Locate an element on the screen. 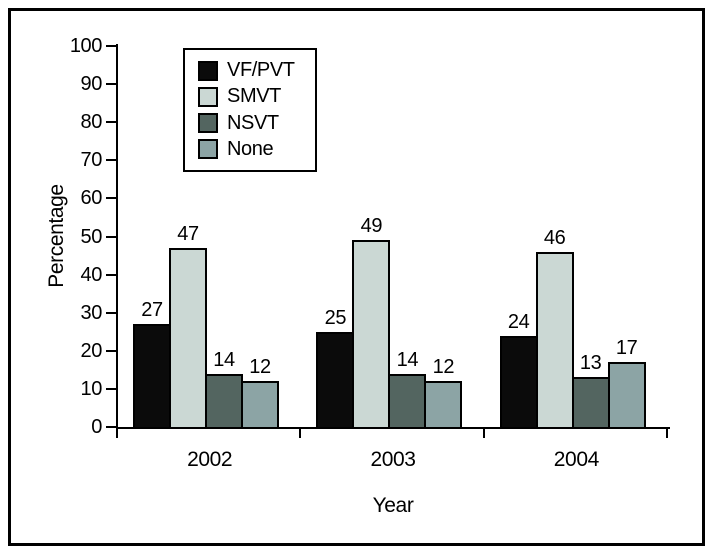 The height and width of the screenshot is (555, 713). legend-label: None is located at coordinates (250, 148).